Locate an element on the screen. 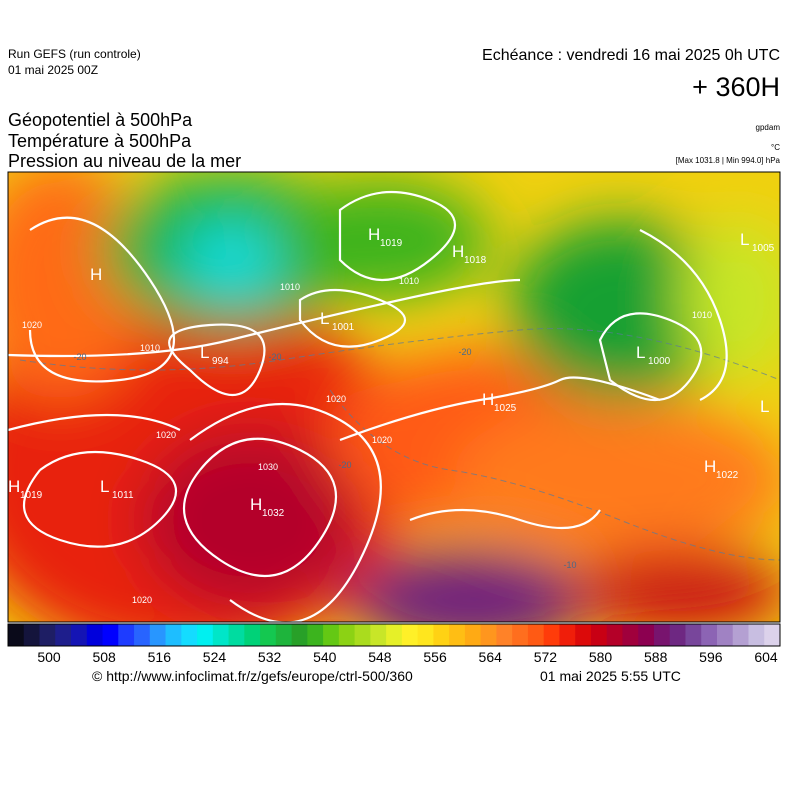 The image size is (788, 789). contour-label: -10 is located at coordinates (569, 565).